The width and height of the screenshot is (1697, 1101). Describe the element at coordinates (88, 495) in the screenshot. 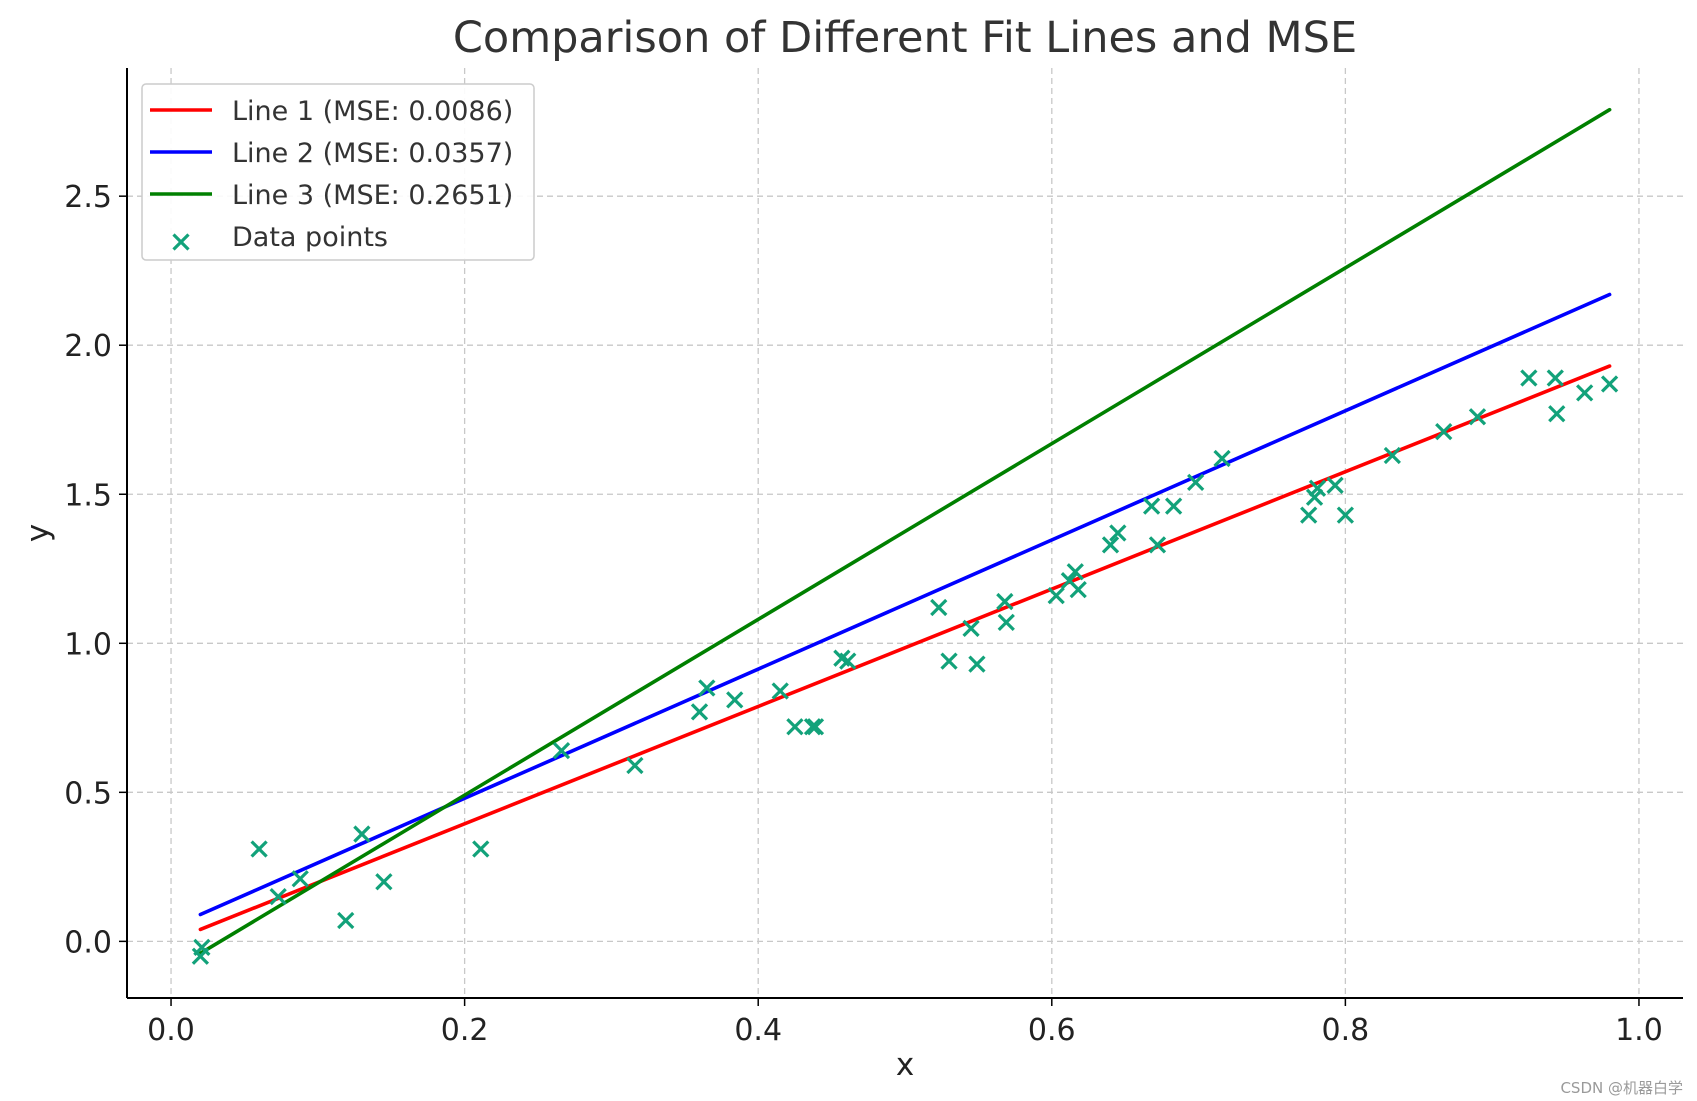

I see `y-tick-label: 1.5` at that location.